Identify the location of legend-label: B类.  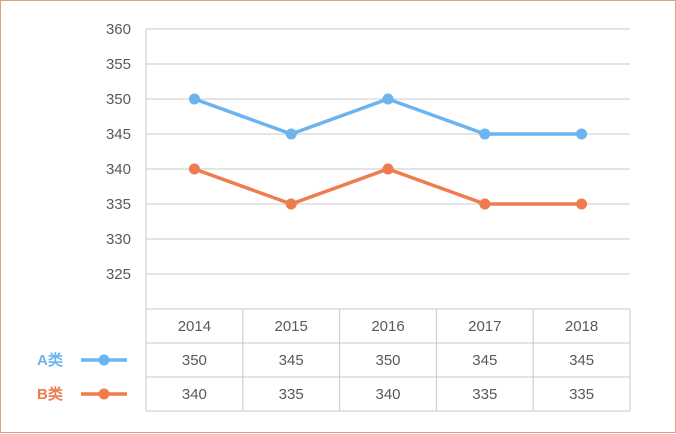
(50, 394).